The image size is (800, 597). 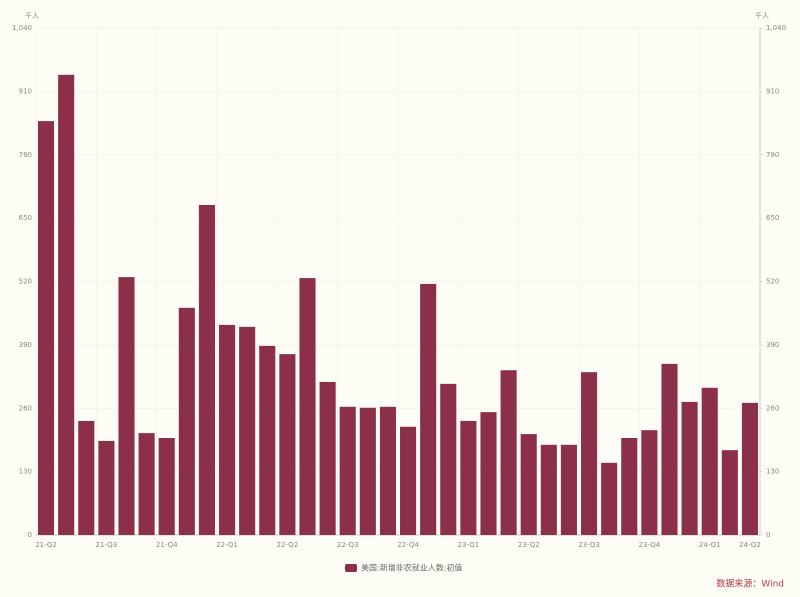 What do you see at coordinates (348, 545) in the screenshot?
I see `x-tick-label: 22-Q3` at bounding box center [348, 545].